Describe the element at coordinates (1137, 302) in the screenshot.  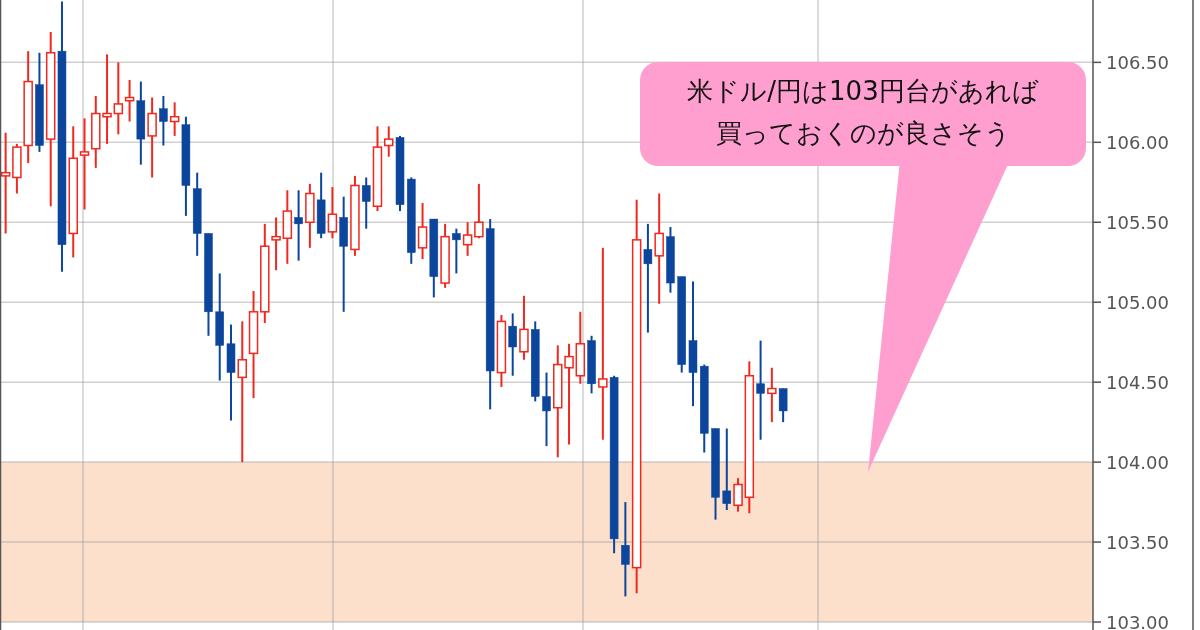
I see `y-tick-label: 105.00` at that location.